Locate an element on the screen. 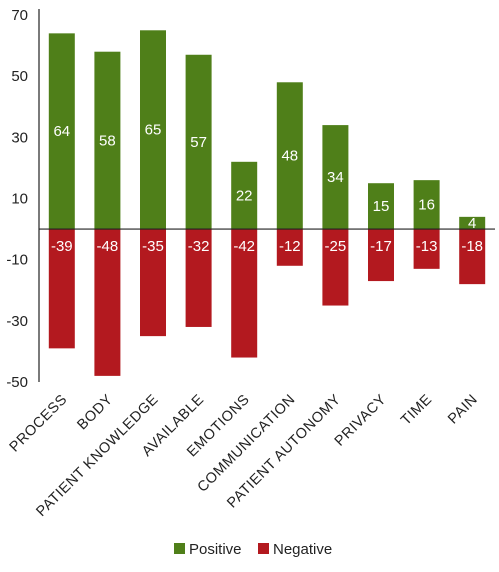 The image size is (499, 572). data-label-negative-4: -42 is located at coordinates (244, 246).